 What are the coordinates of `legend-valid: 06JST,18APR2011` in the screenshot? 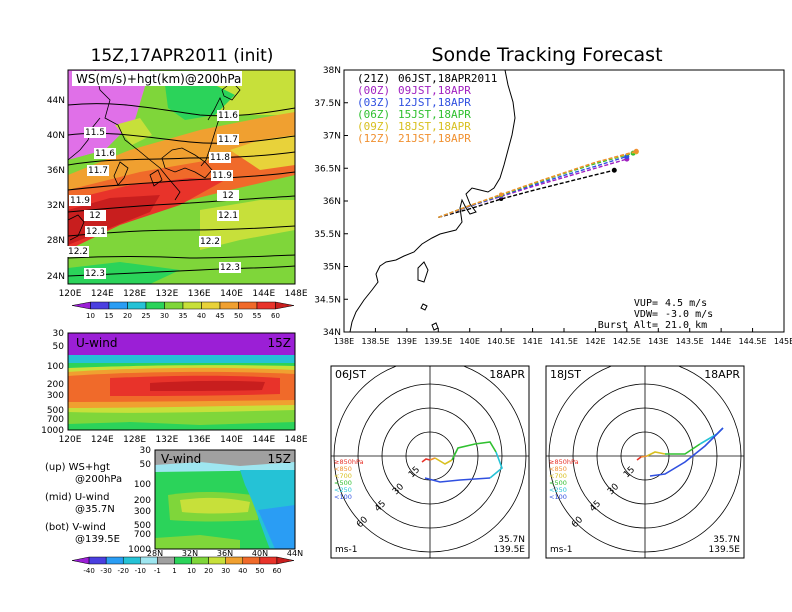 It's located at (447, 78).